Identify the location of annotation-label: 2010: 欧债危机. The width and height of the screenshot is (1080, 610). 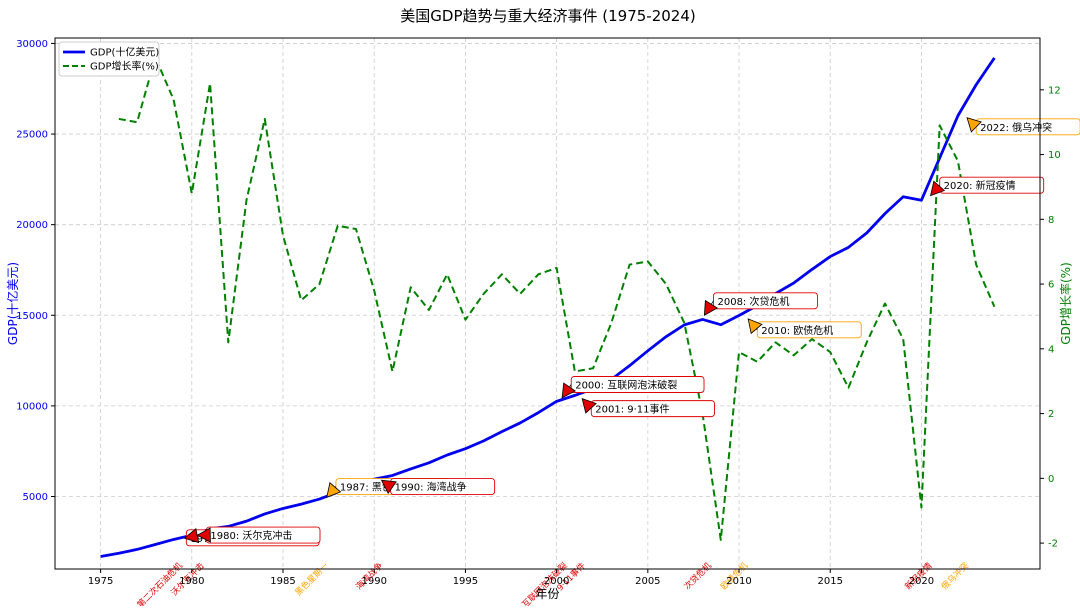
(797, 330).